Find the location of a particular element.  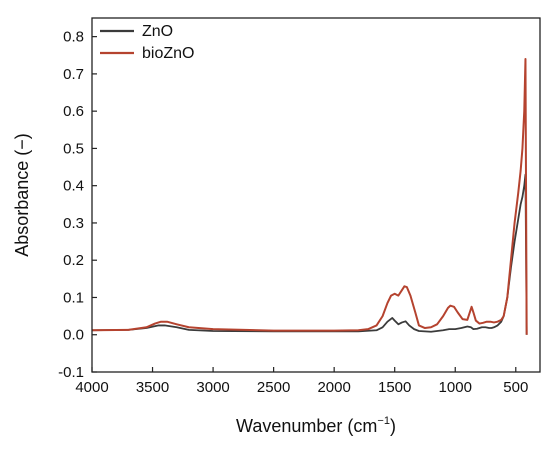

legend: ZnO bioZnO is located at coordinates (147, 42).